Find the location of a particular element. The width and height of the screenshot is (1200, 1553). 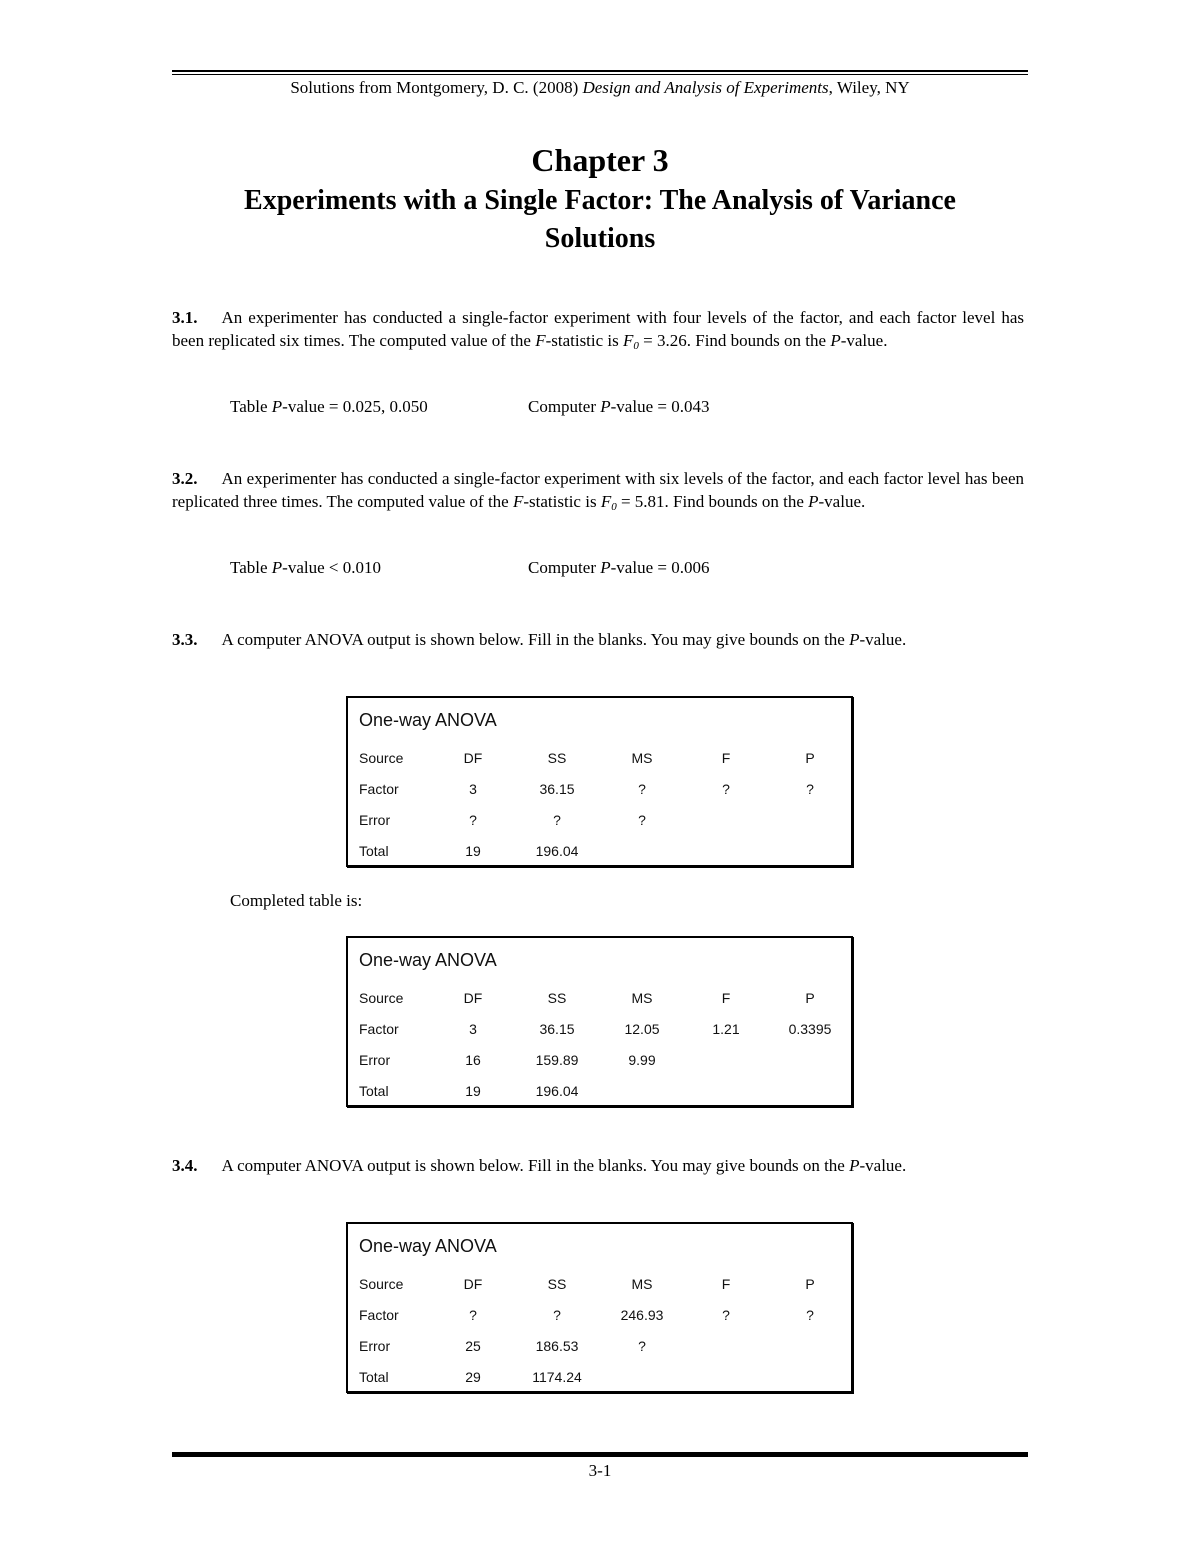

answer-3-2-table: Table P-value < 0.010 is located at coordinates (305, 568).